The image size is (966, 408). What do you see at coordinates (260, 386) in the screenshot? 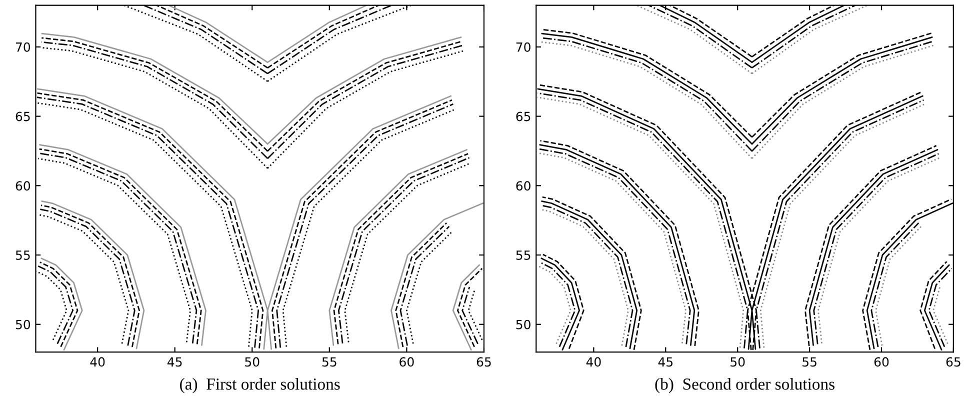
I see `text: (a) First order solutions` at bounding box center [260, 386].